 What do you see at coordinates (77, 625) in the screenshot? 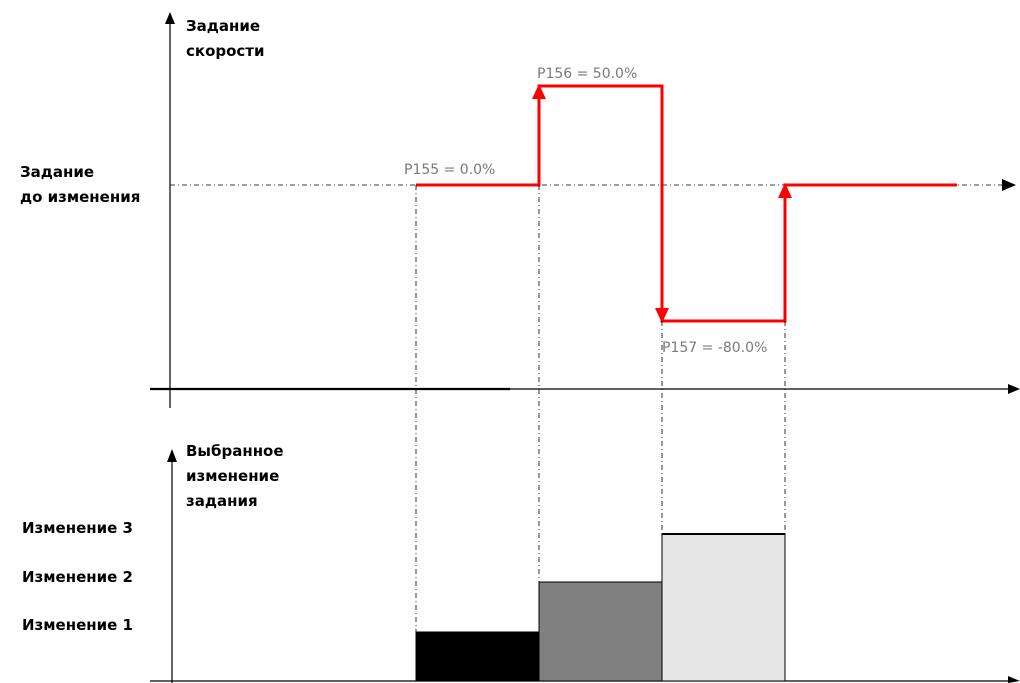
I see `level-label-change-1: Изменение 1` at bounding box center [77, 625].